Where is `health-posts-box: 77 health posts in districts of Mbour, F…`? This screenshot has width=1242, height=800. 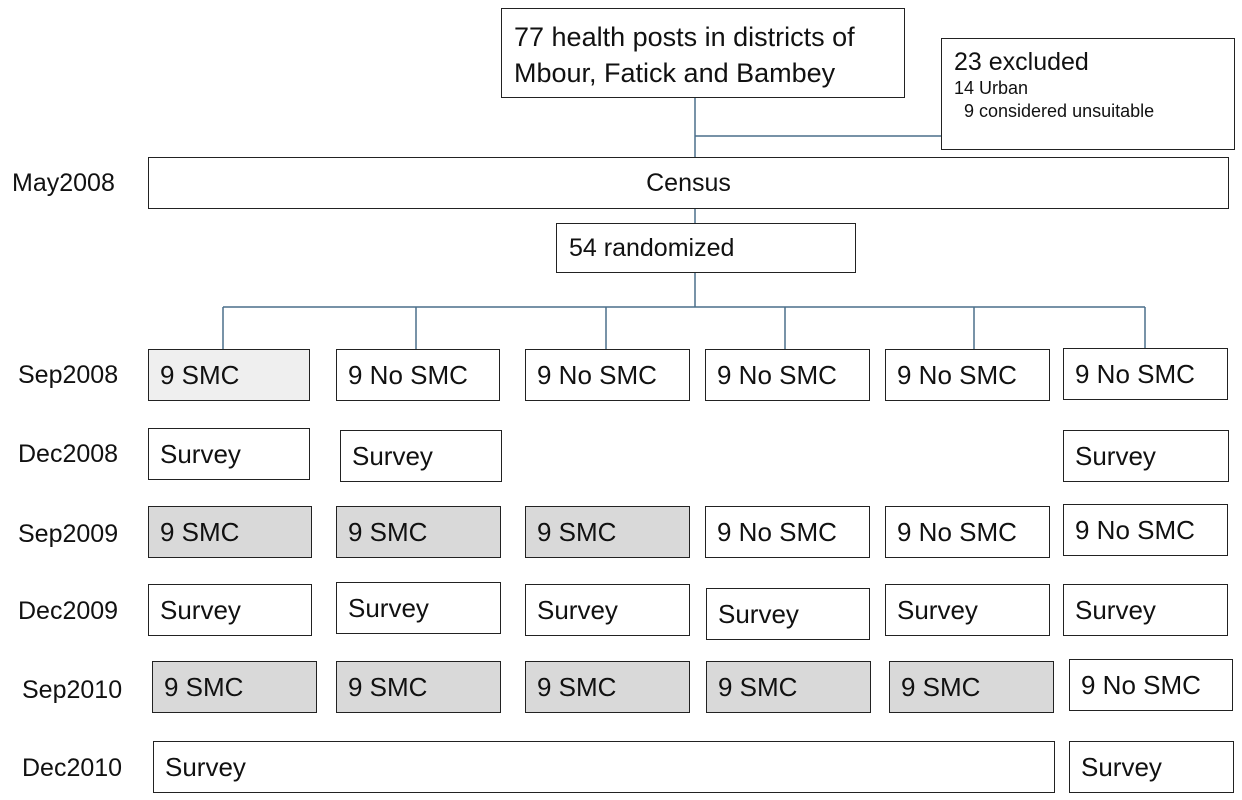 health-posts-box: 77 health posts in districts of Mbour, F… is located at coordinates (703, 53).